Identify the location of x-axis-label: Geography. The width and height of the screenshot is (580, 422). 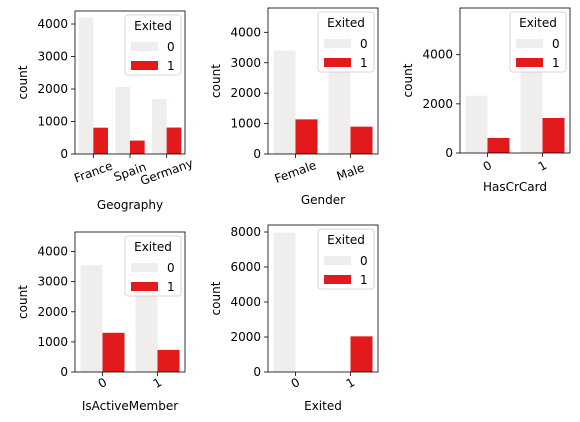
(130, 205).